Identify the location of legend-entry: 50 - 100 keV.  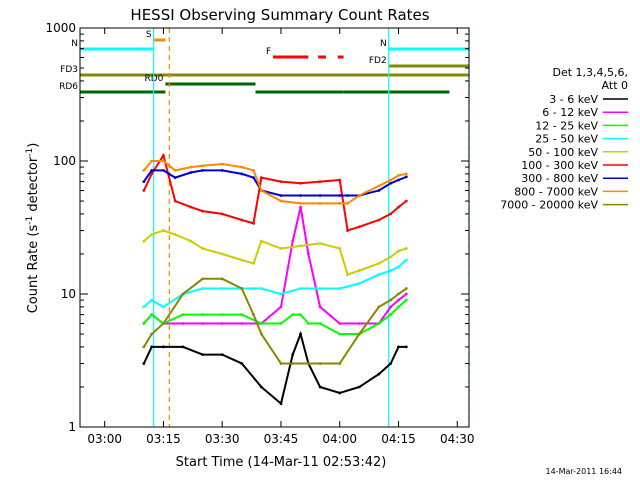
(563, 152).